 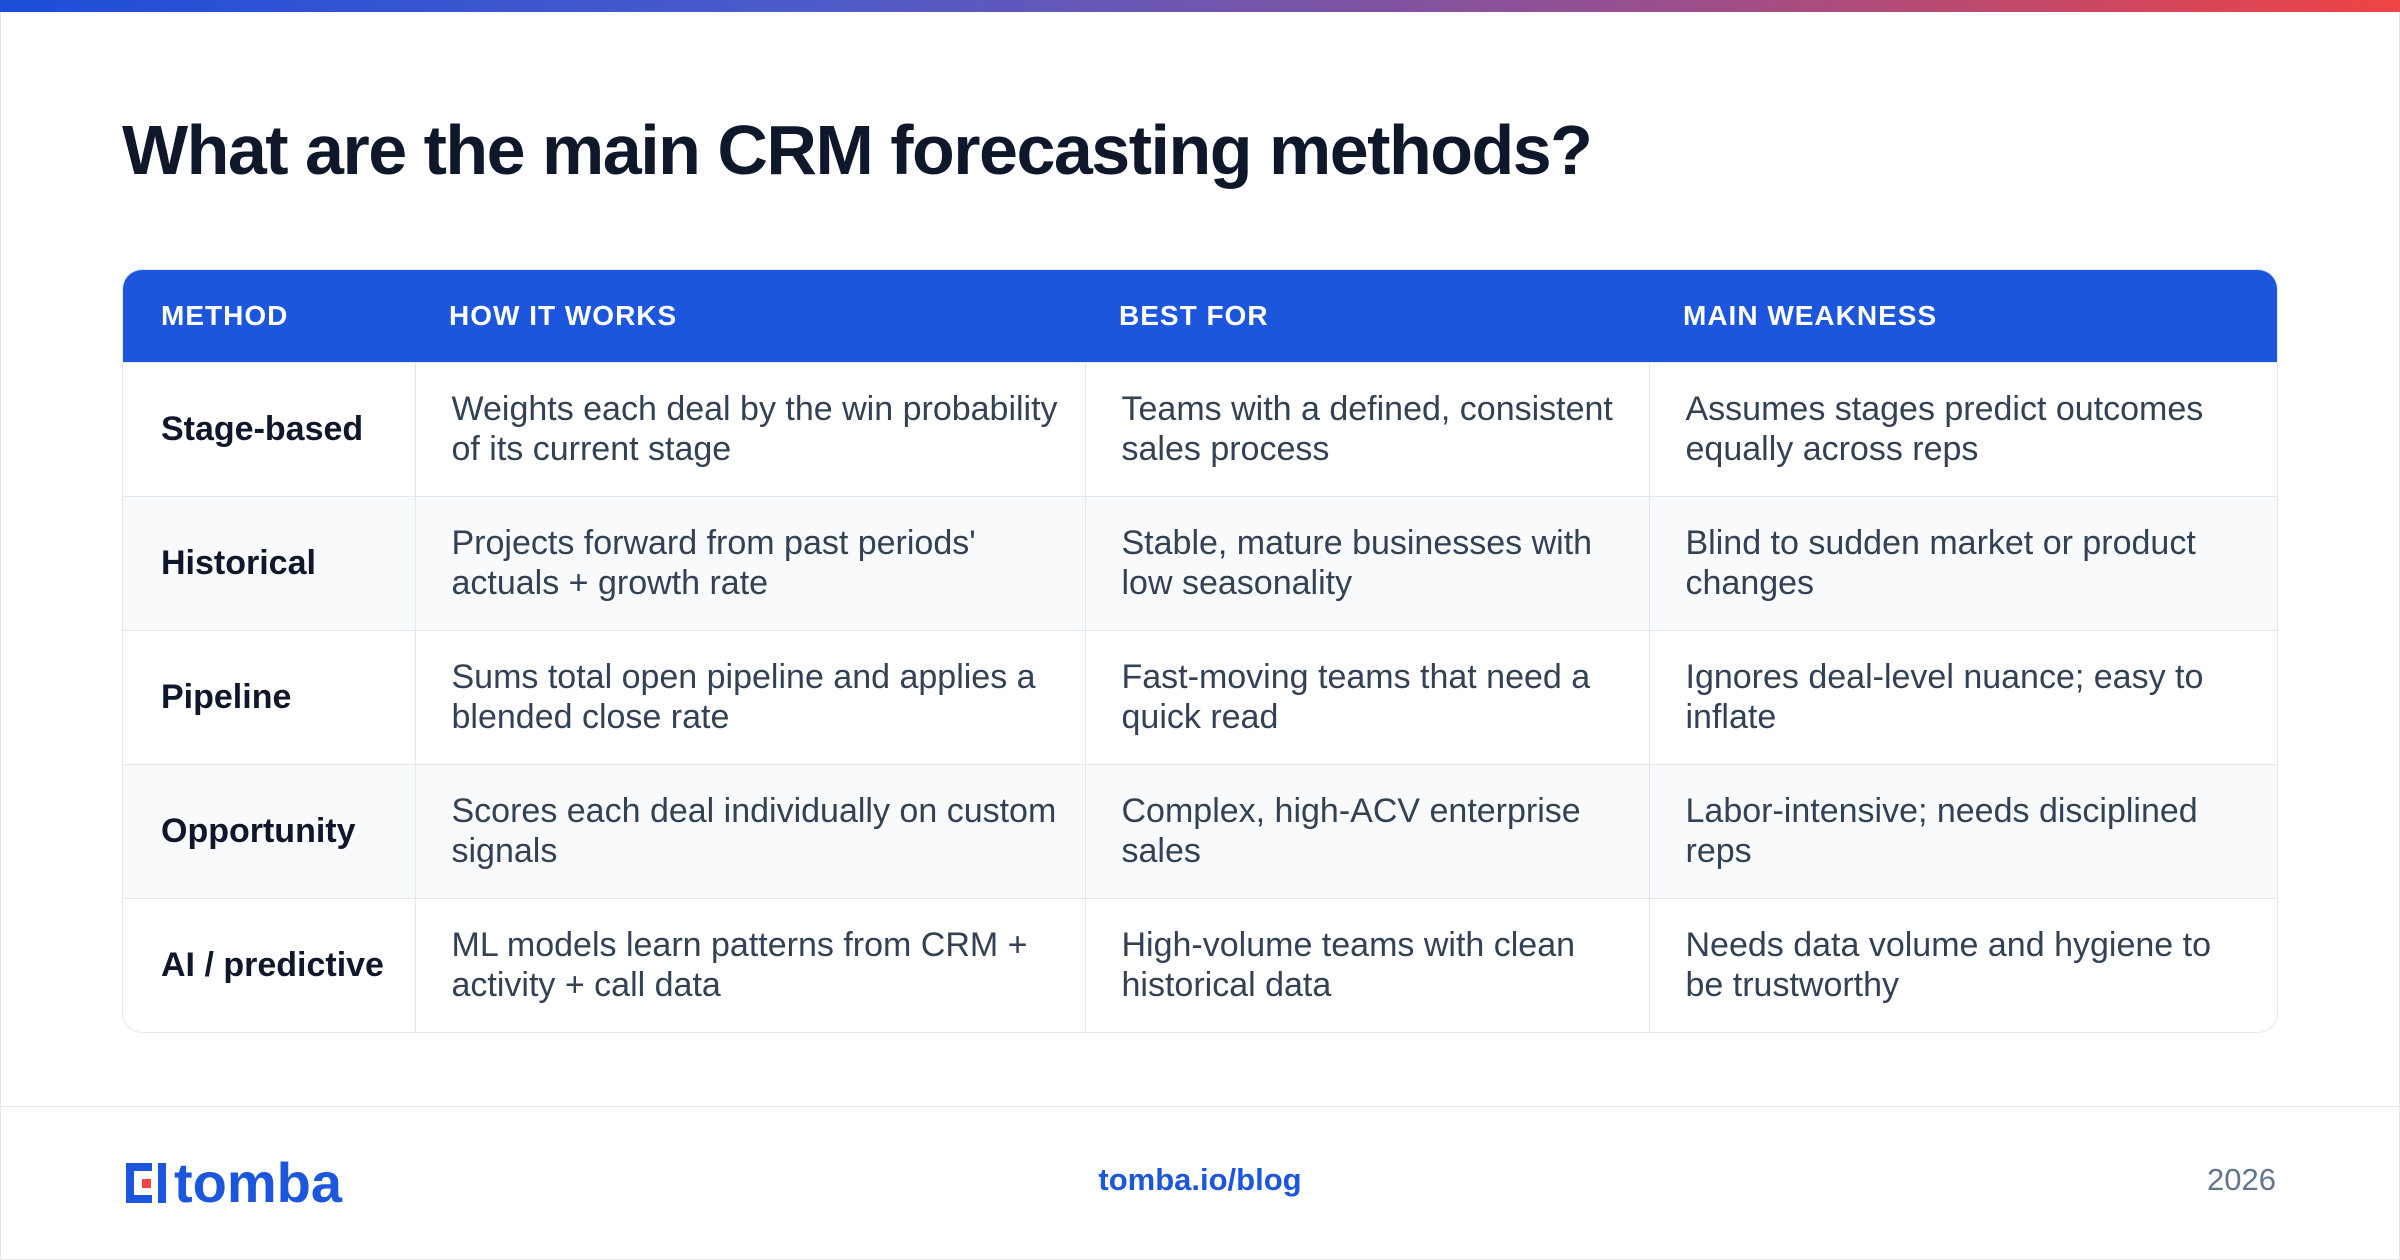 What do you see at coordinates (225, 315) in the screenshot?
I see `header-method: METHOD` at bounding box center [225, 315].